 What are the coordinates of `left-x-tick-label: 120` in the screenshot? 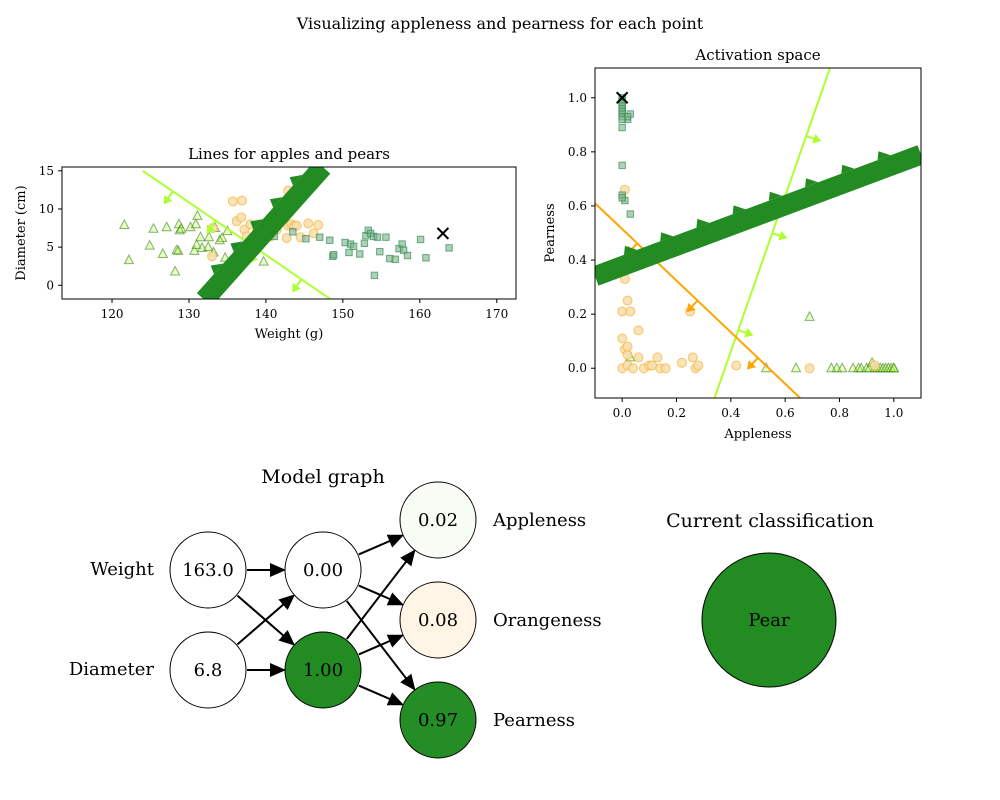 It's located at (112, 314).